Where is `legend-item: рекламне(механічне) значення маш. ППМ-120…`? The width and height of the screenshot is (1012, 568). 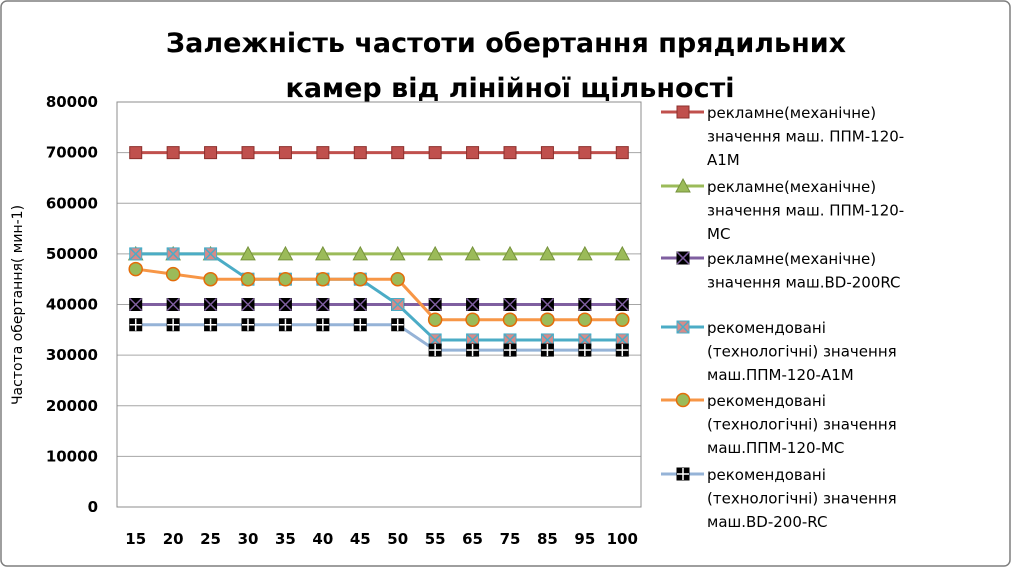
legend-item: рекламне(механічне) значення маш. ППМ-120… is located at coordinates (782, 210).